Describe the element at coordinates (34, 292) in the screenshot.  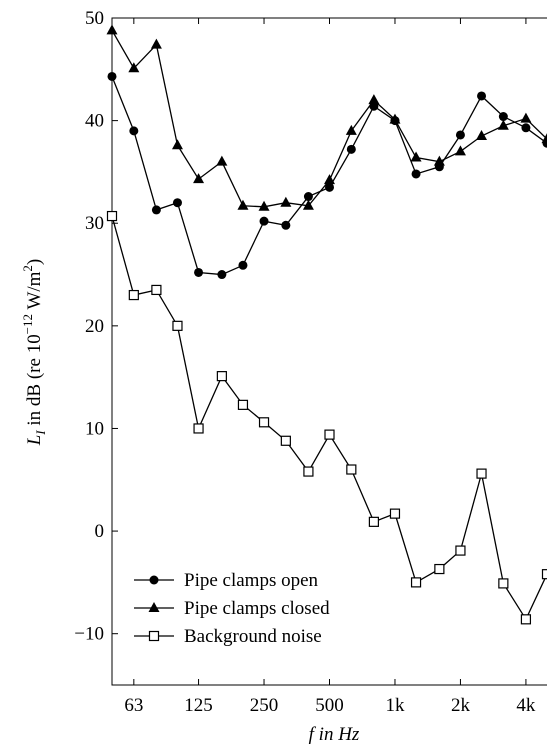
I see `y-axis-label-part: W/m` at that location.